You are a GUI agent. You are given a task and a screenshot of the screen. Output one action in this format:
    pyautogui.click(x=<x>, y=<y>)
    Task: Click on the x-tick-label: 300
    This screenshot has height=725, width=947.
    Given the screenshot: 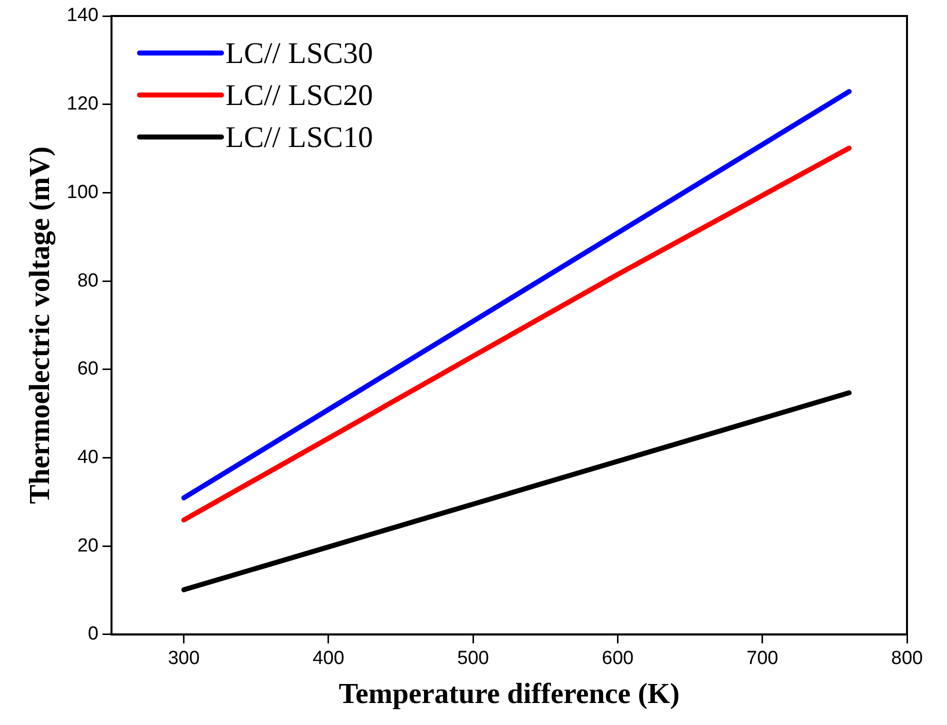 What is the action you would take?
    pyautogui.click(x=184, y=659)
    